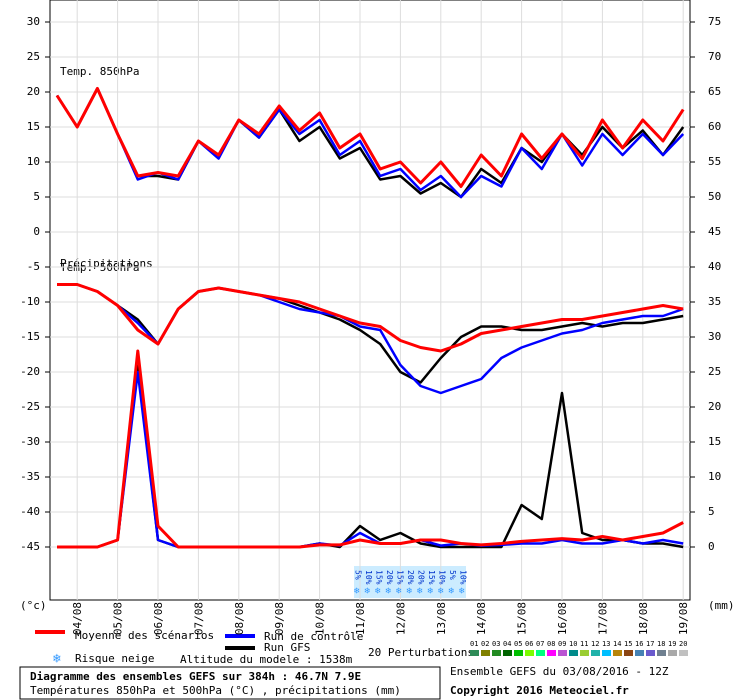 The width and height of the screenshot is (740, 700). What do you see at coordinates (421, 652) in the screenshot?
I see `perturbations-label: 20 Perturbations` at bounding box center [421, 652].